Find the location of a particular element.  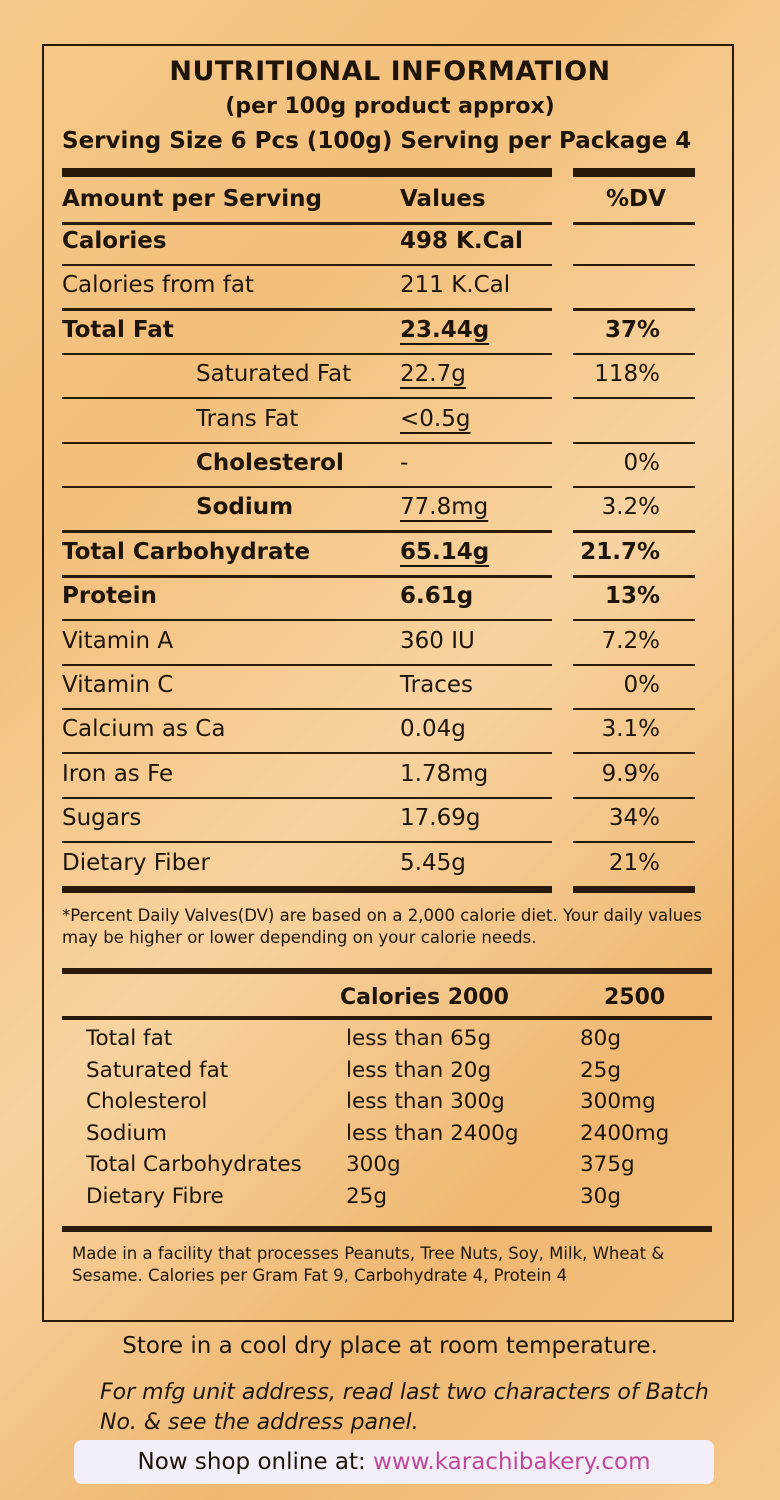

nutrient-value: Traces is located at coordinates (436, 685).